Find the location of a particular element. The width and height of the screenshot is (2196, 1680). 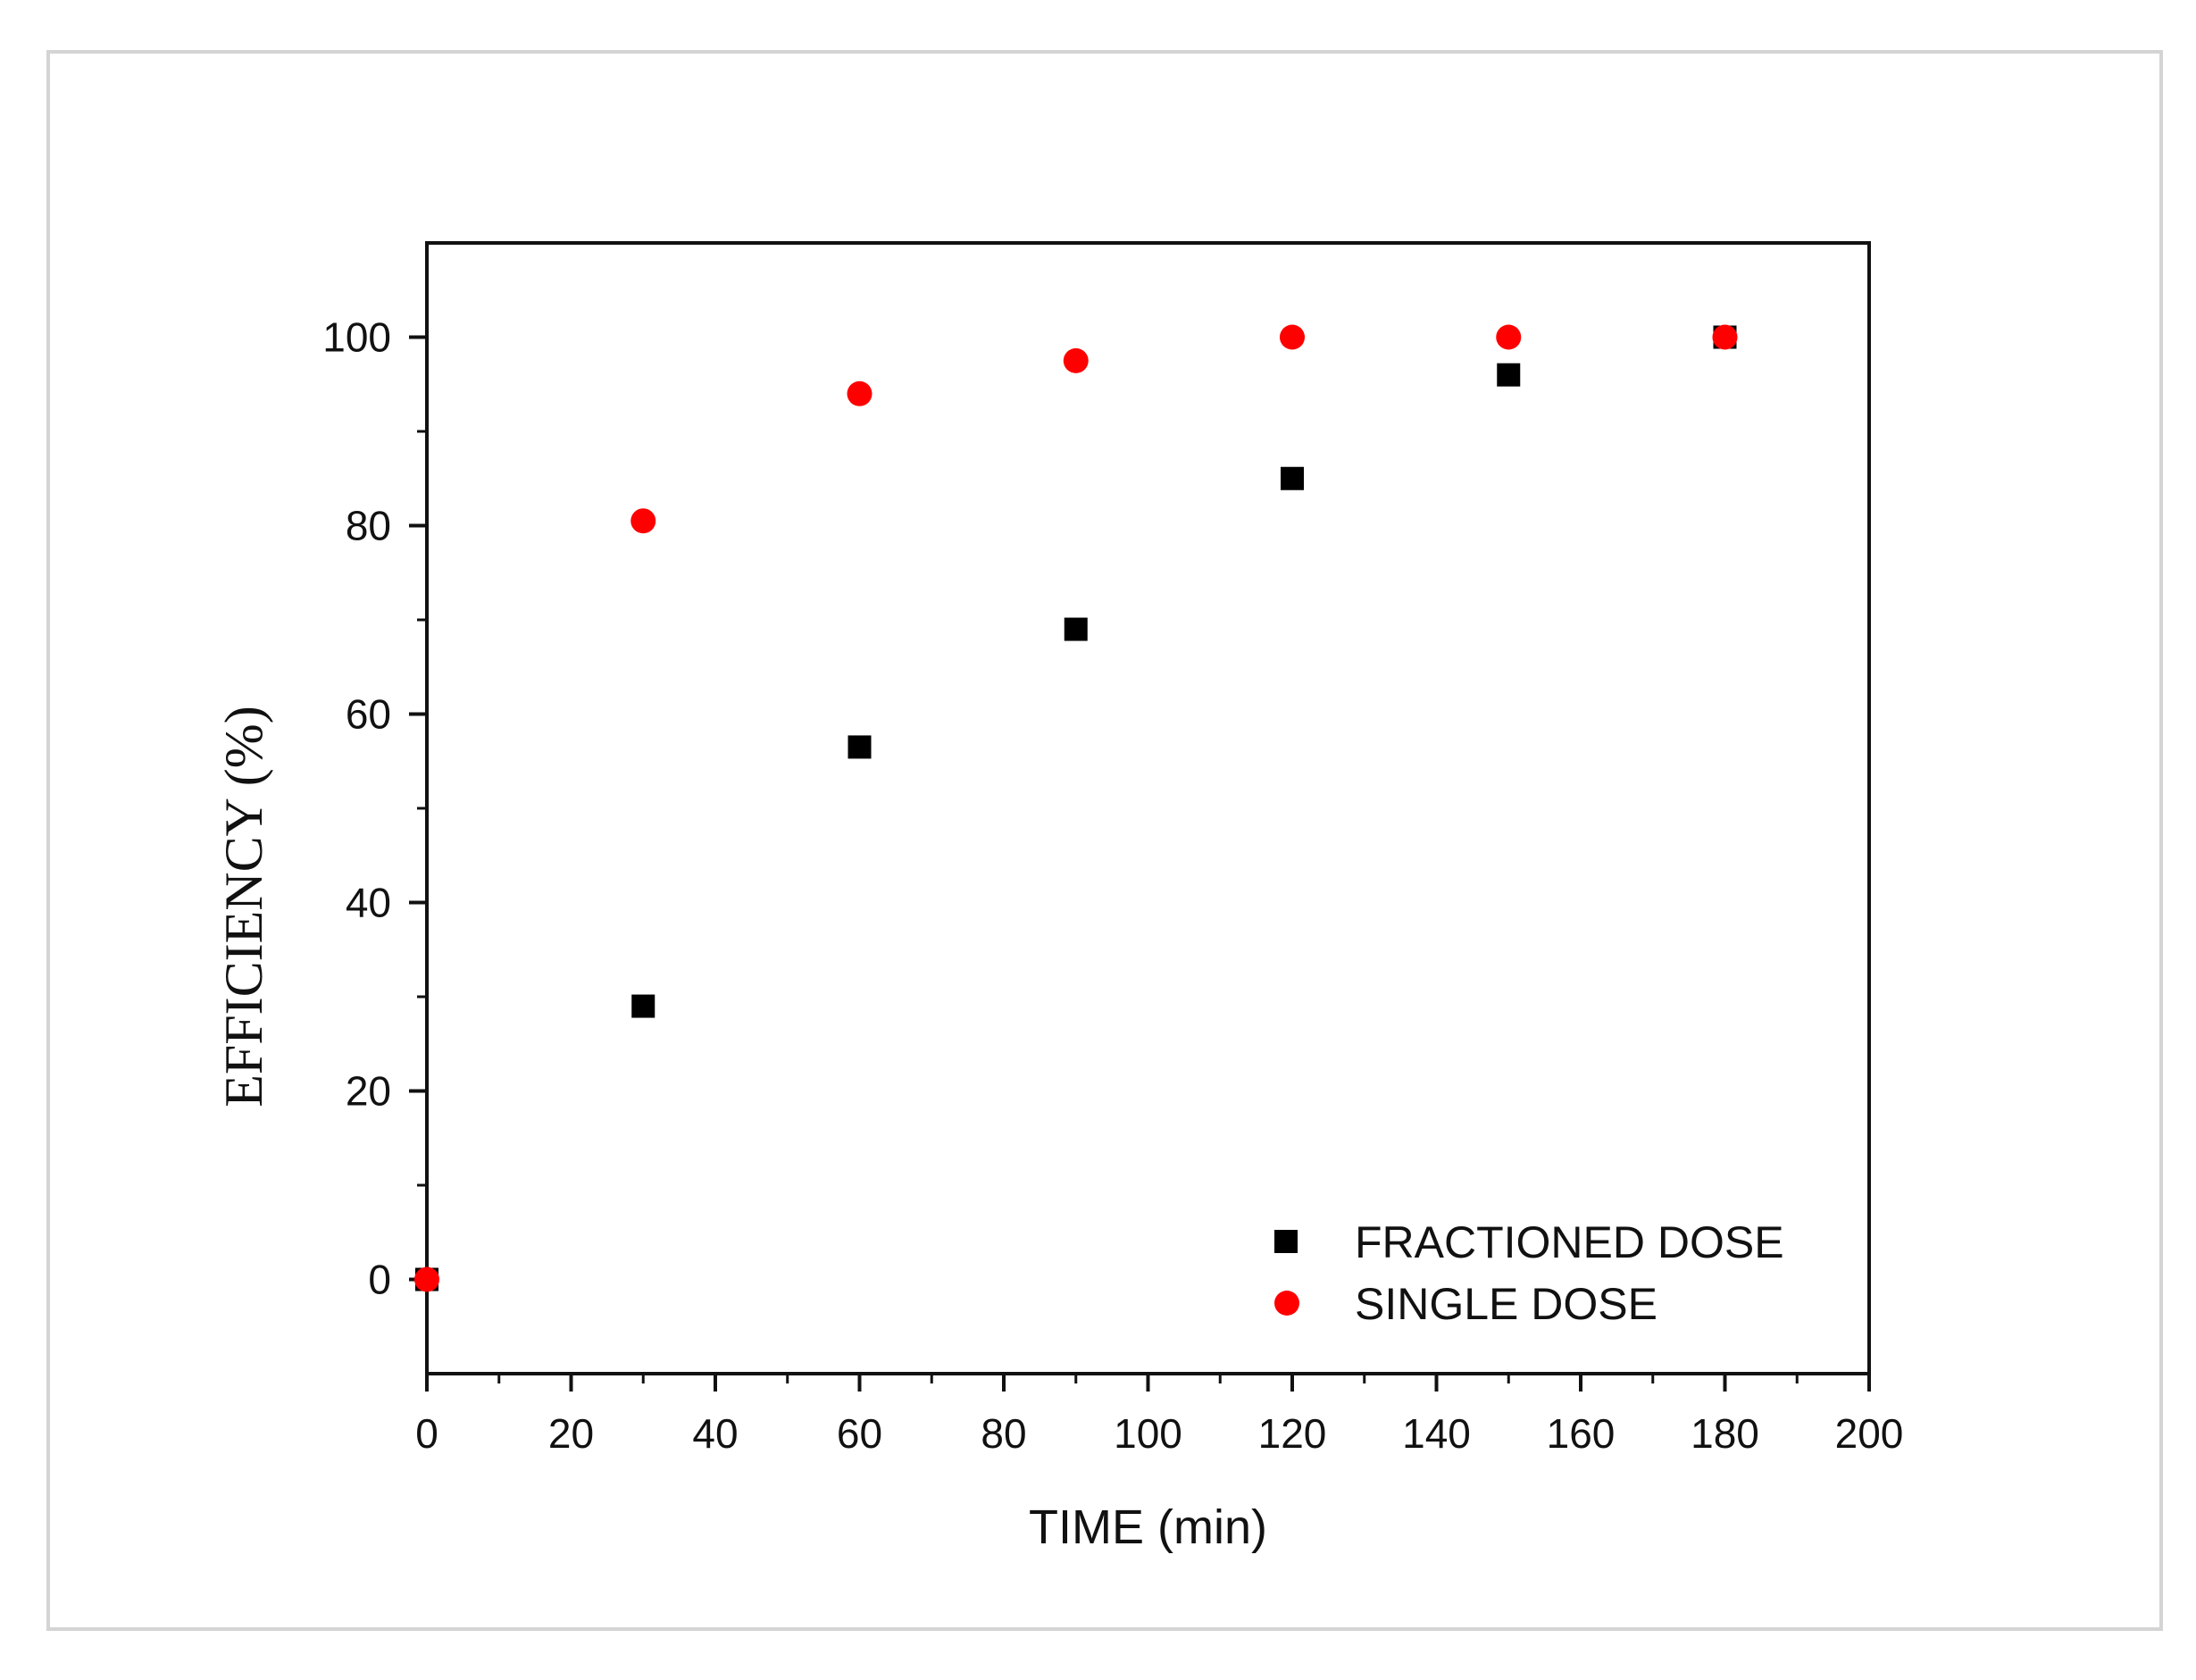

legend: FRACTIONED DOSE SINGLE DOSE is located at coordinates (1529, 1273).